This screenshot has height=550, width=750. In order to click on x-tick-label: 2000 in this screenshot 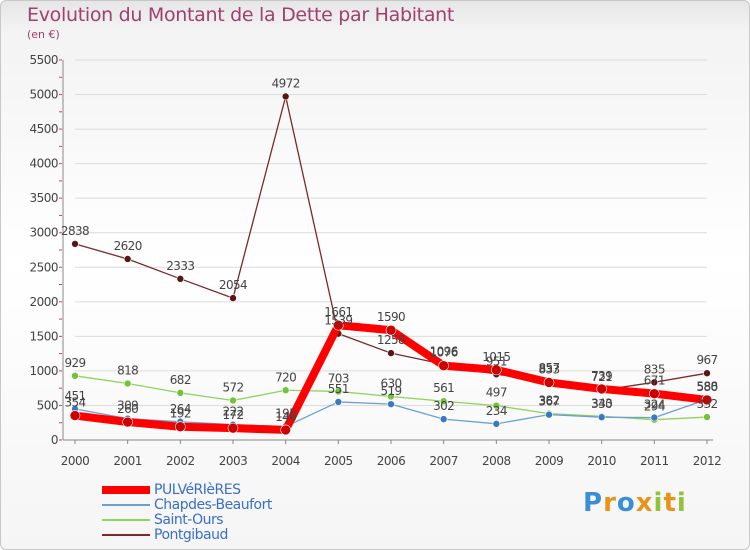, I will do `click(75, 461)`.